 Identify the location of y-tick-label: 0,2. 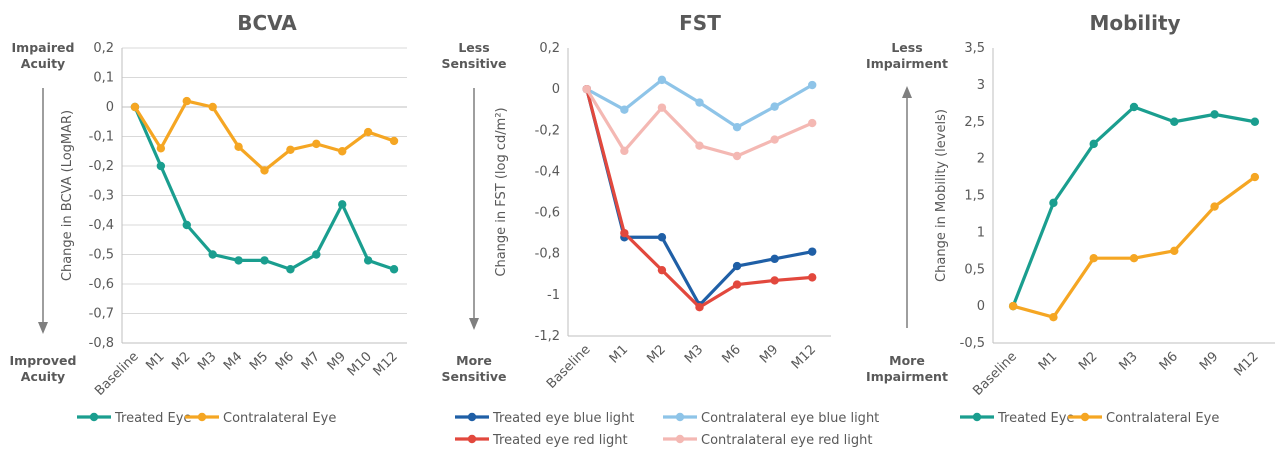
(549, 48).